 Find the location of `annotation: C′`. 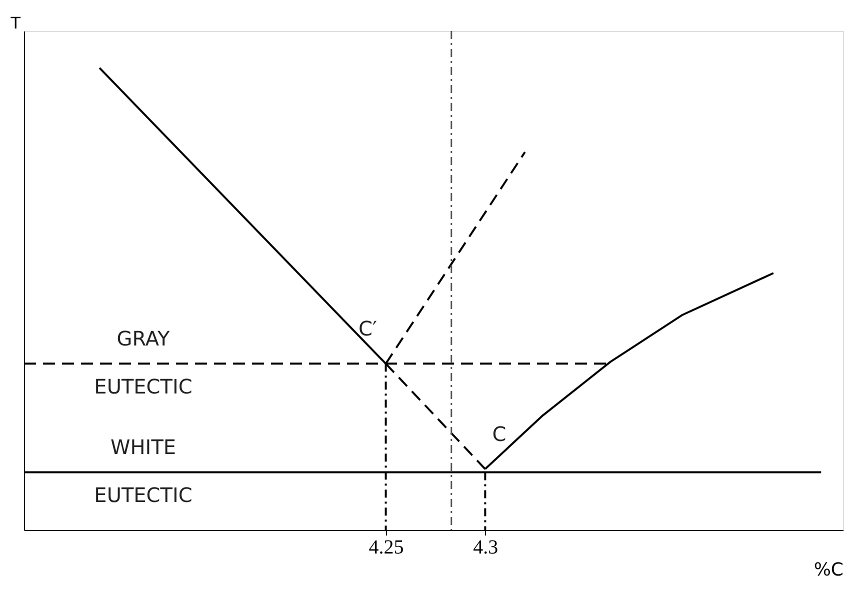

annotation: C′ is located at coordinates (368, 328).